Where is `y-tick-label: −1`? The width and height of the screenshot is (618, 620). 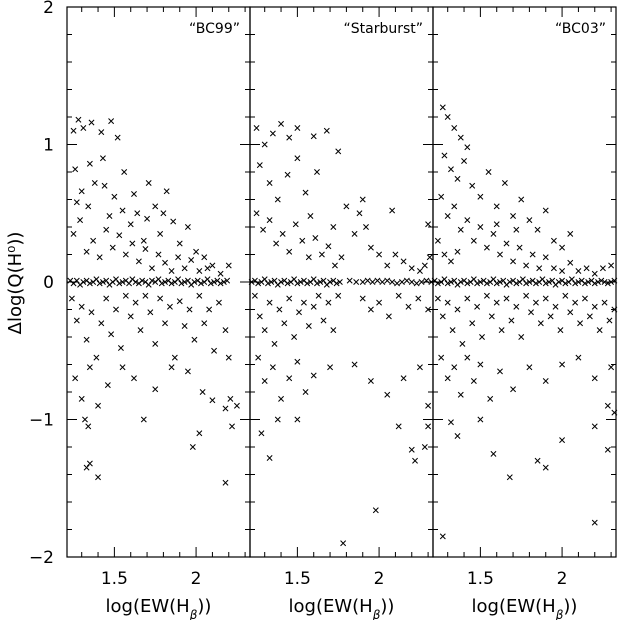 y-tick-label: −1 is located at coordinates (41, 421).